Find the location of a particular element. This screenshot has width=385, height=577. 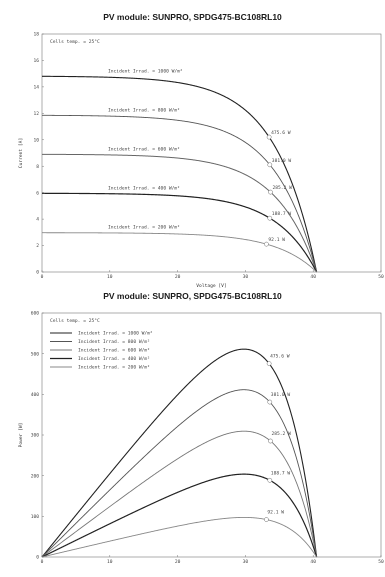

pv-chart-title: PV module: SUNPRO, SPDG475-BC108RL10 is located at coordinates (192, 296).